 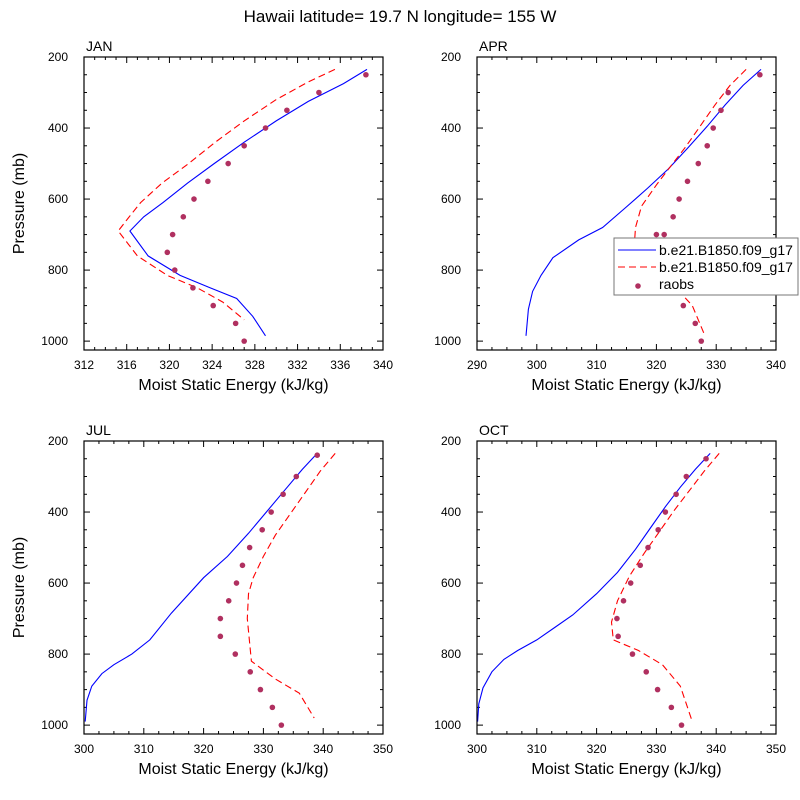 What do you see at coordinates (255, 365) in the screenshot?
I see `x-tick-label: 328` at bounding box center [255, 365].